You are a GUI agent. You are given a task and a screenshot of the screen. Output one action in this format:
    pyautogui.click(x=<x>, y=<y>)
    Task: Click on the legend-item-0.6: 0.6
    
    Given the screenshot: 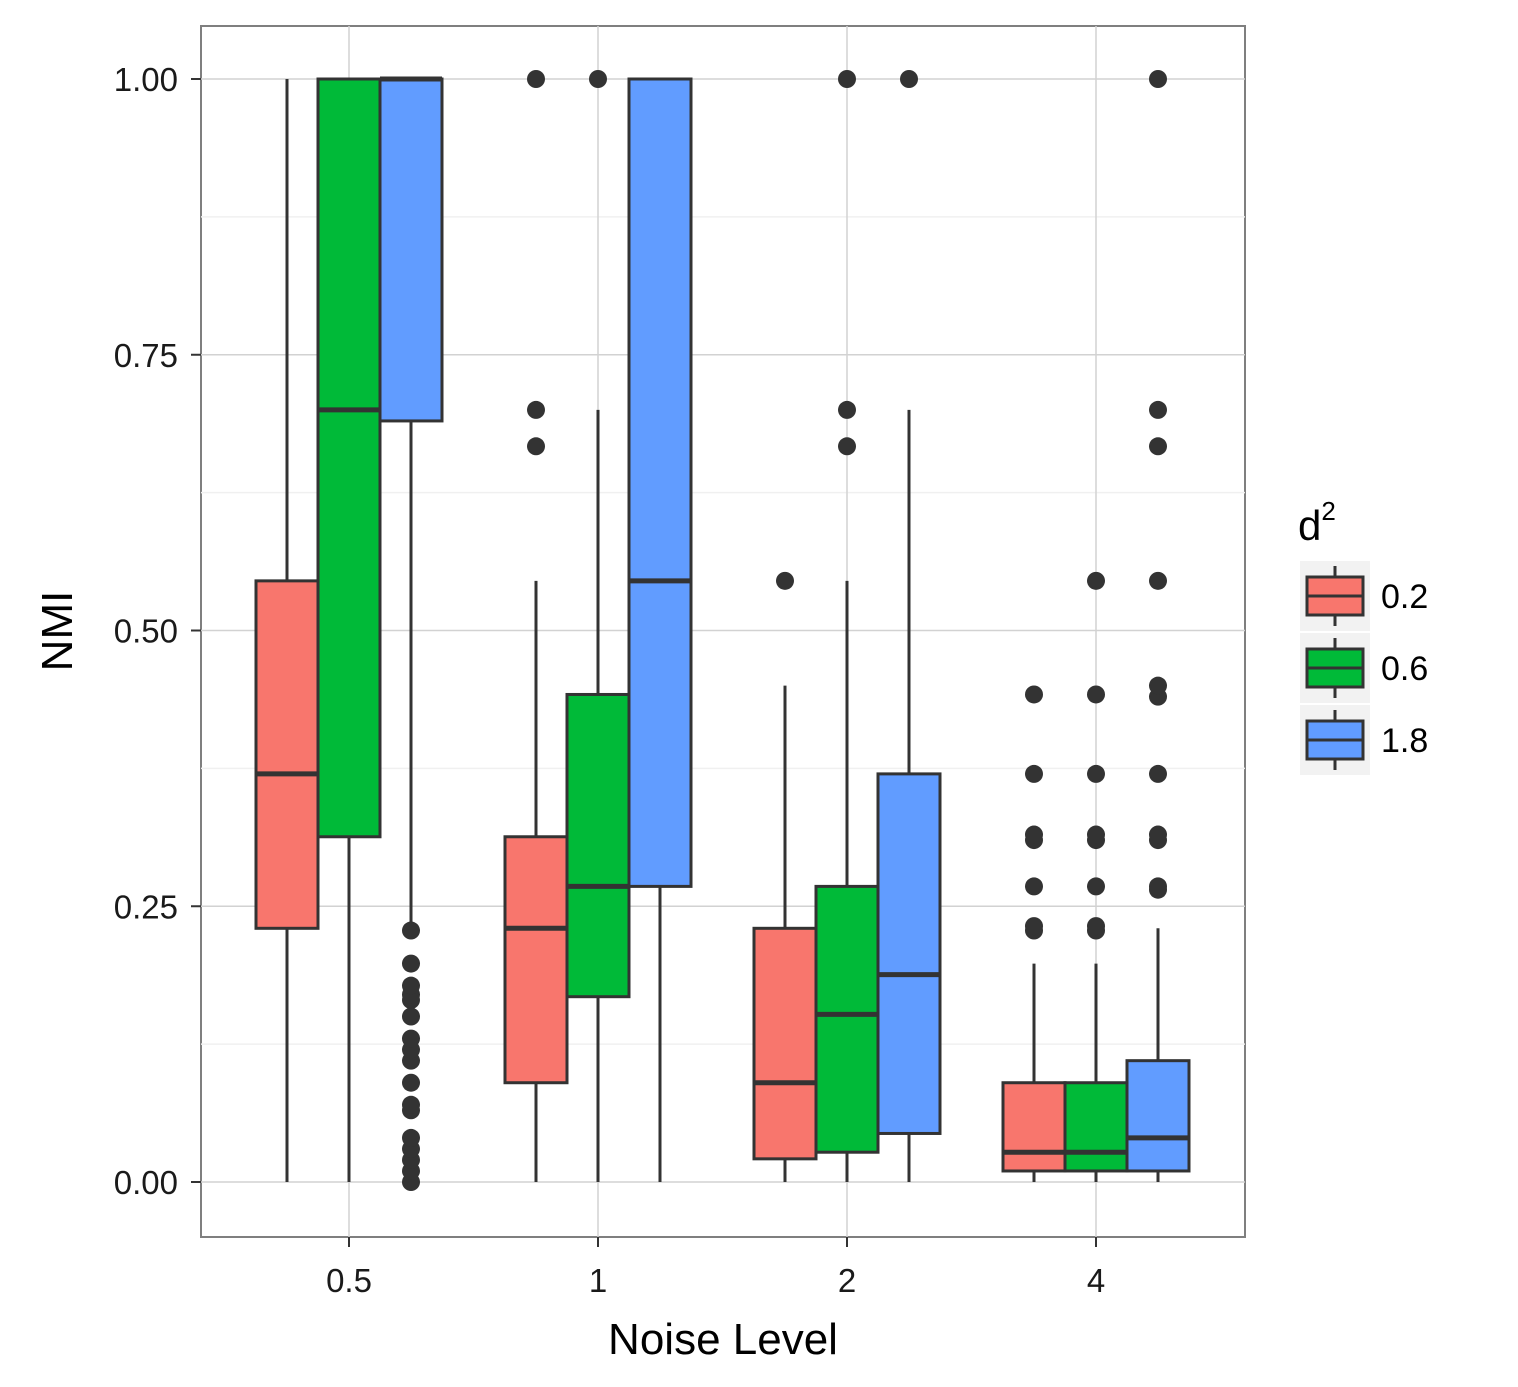 What is the action you would take?
    pyautogui.click(x=1363, y=668)
    